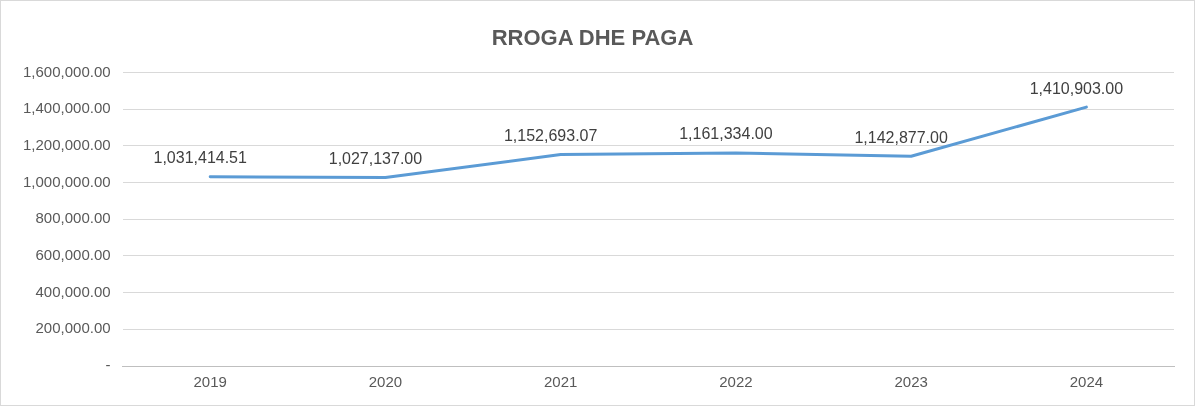 The image size is (1195, 406). Describe the element at coordinates (736, 382) in the screenshot. I see `x-tick-label: 2022` at that location.